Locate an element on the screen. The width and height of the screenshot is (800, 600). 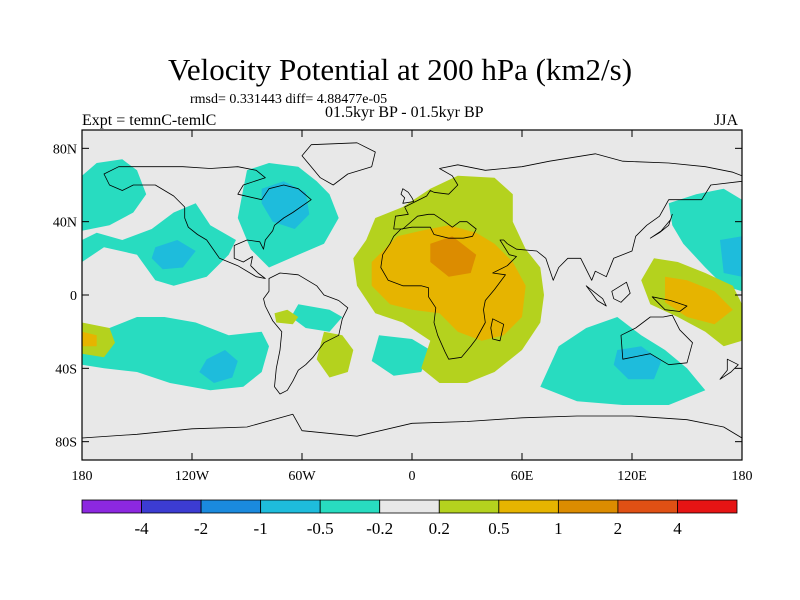
lon-tick-label: 120W is located at coordinates (192, 476).